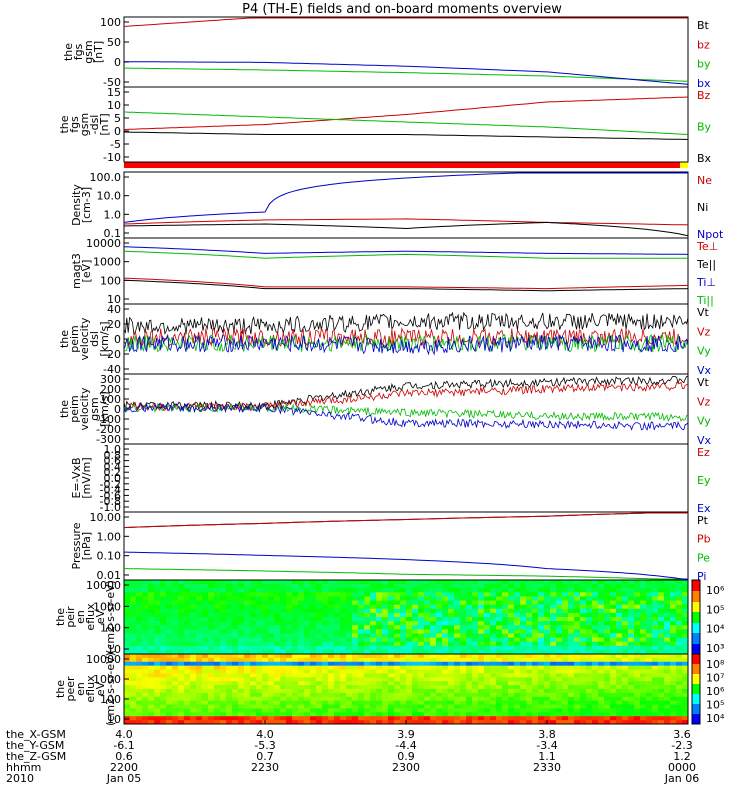 The height and width of the screenshot is (804, 750). I want to click on y-tick-label: -5, so click(115, 144).